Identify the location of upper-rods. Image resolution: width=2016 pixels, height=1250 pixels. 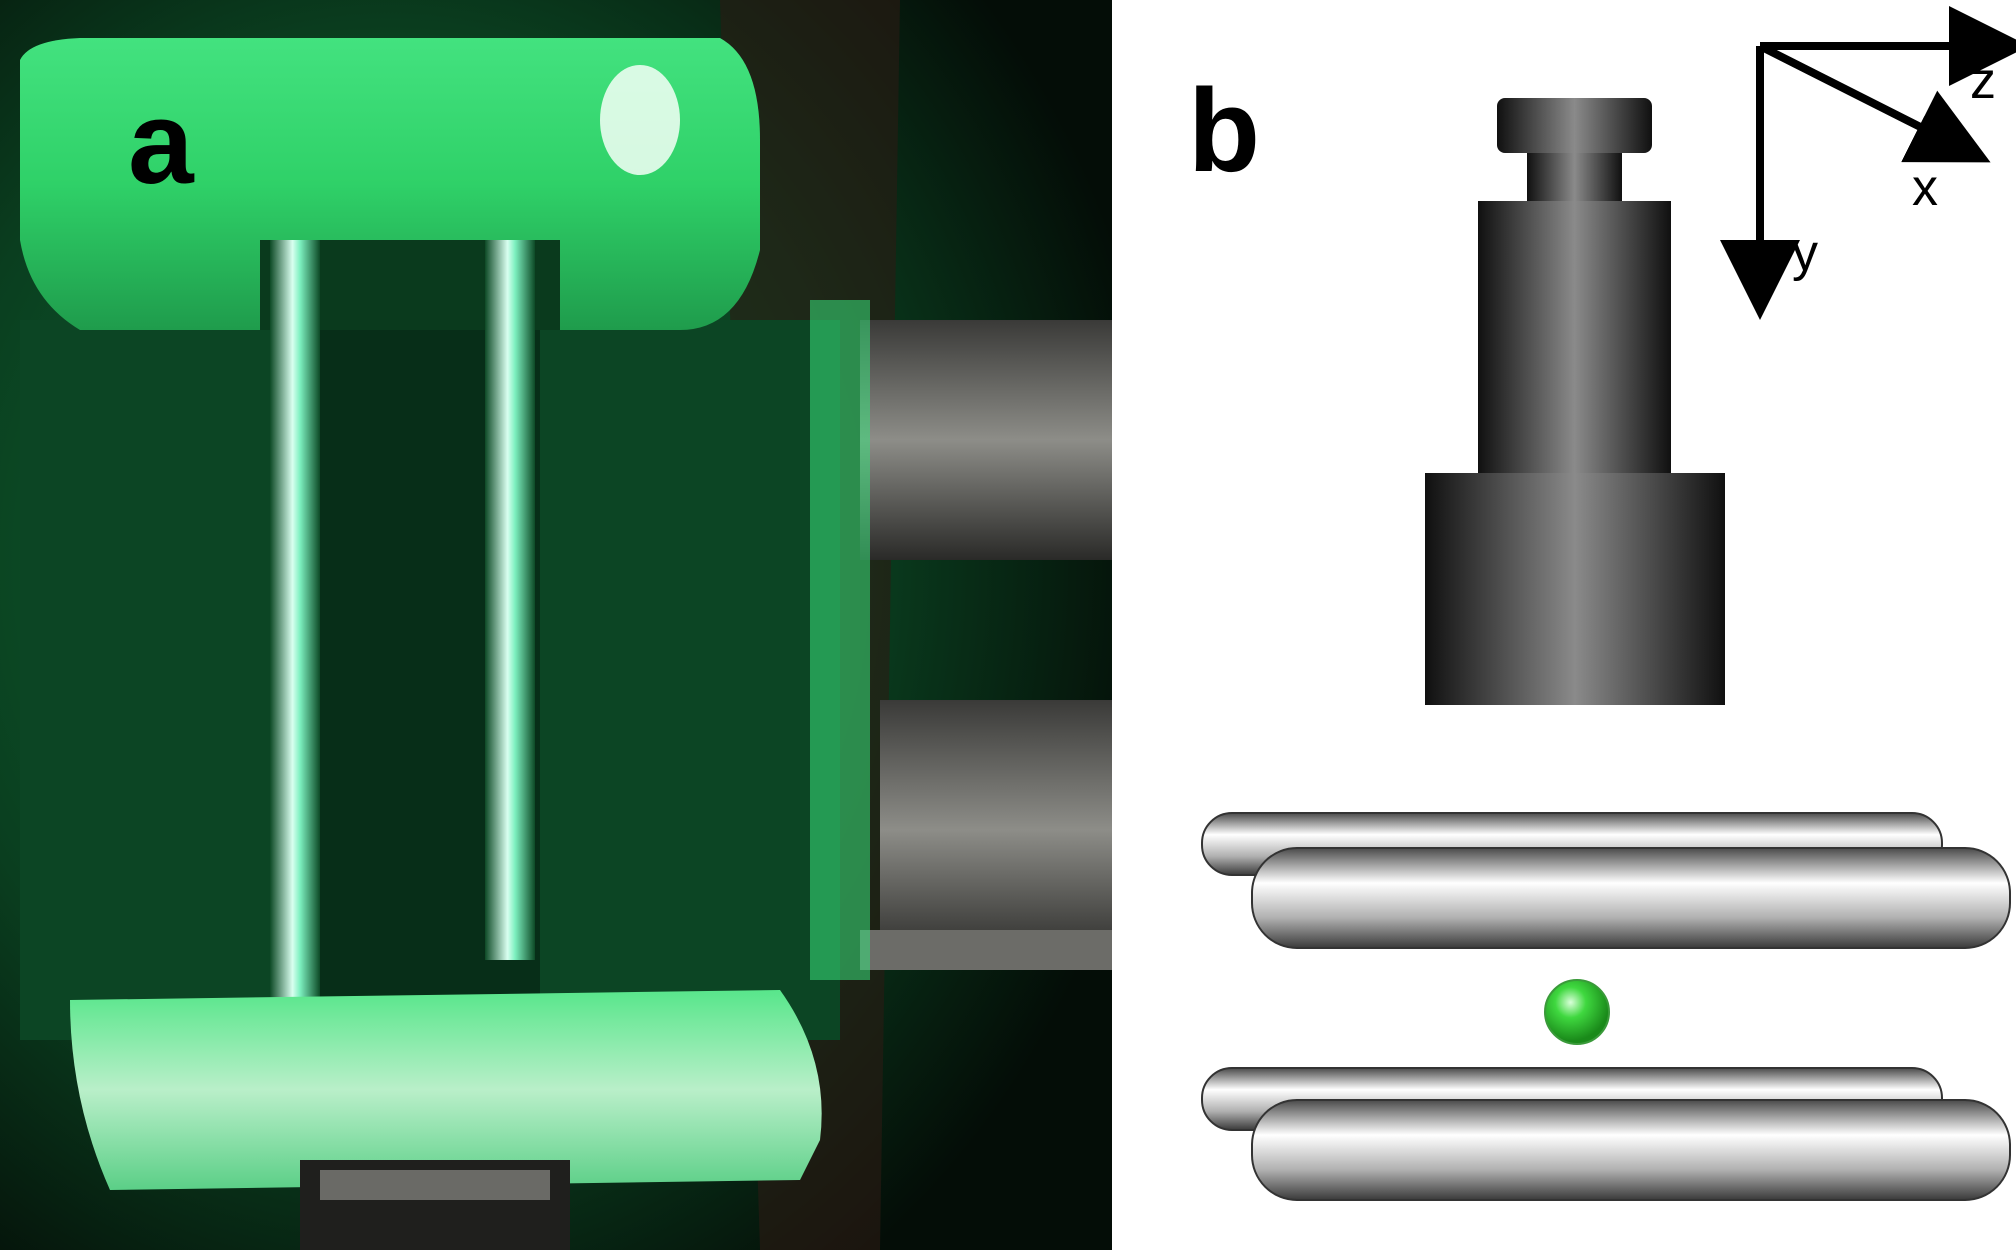
(1606, 880).